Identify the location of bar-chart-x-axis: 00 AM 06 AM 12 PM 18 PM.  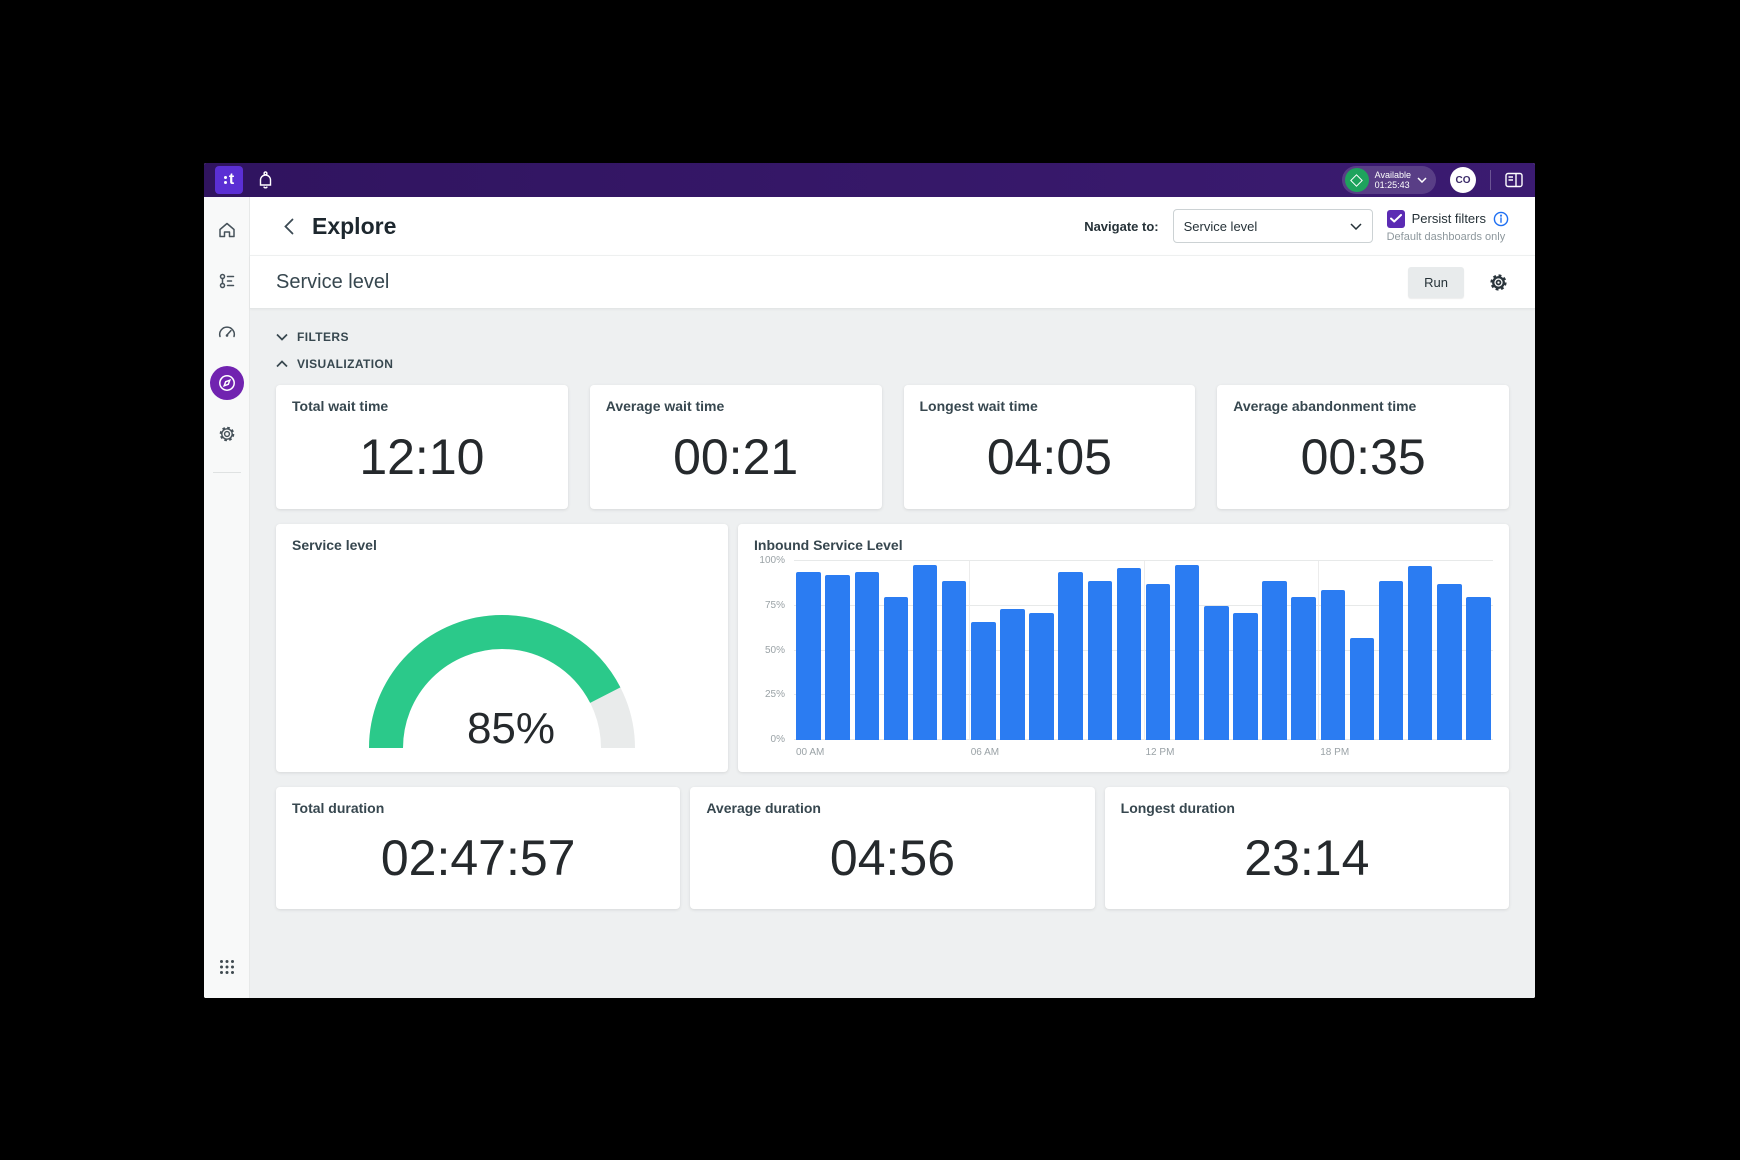
(1143, 751).